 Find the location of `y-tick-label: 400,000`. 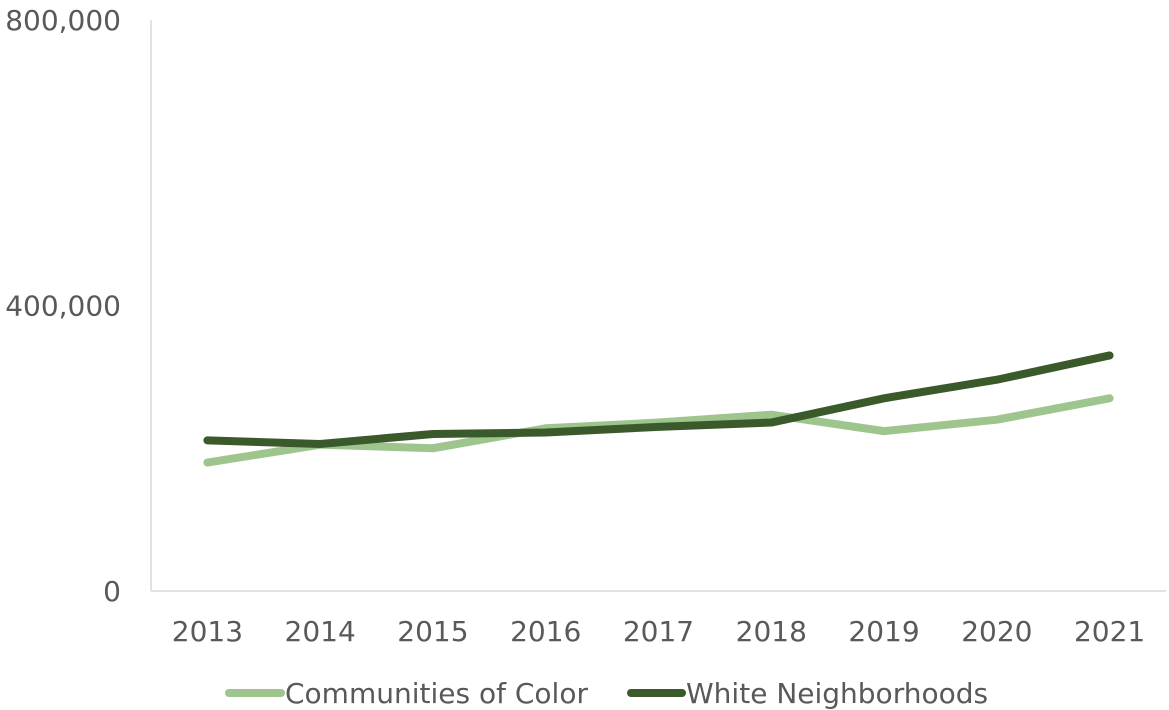

y-tick-label: 400,000 is located at coordinates (63, 306).